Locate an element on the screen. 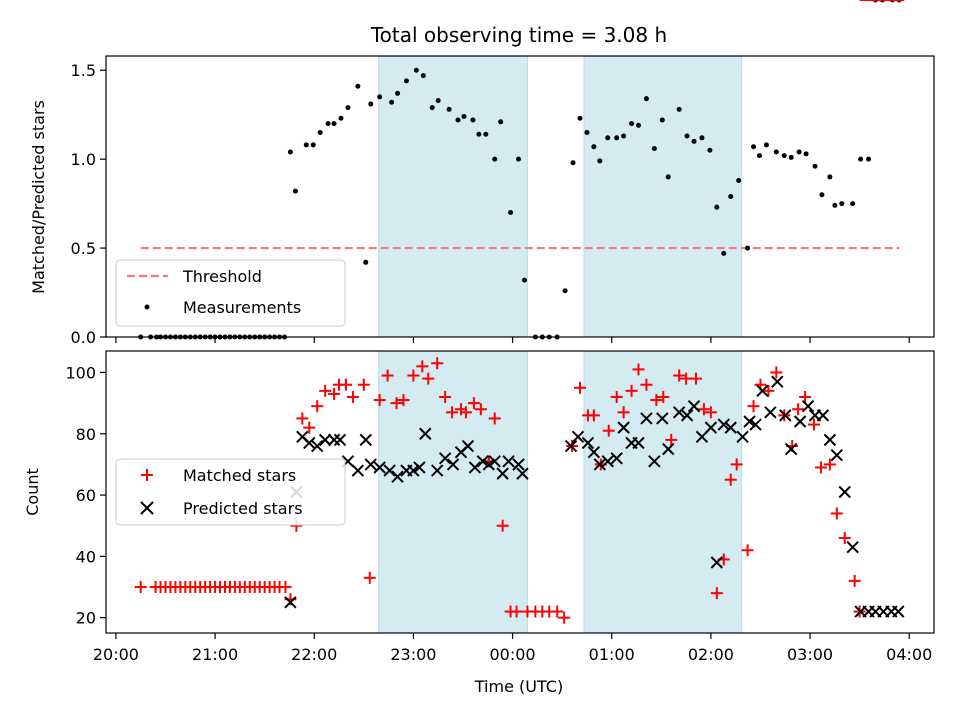 This screenshot has width=960, height=720. legend-threshold-label: Threshold is located at coordinates (222, 276).